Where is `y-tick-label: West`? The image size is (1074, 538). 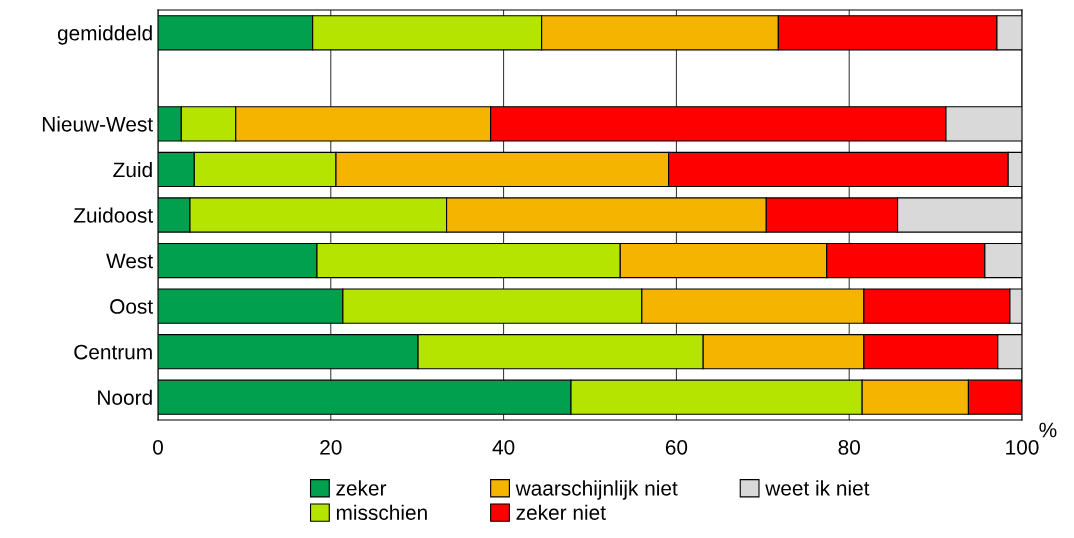
y-tick-label: West is located at coordinates (129, 261).